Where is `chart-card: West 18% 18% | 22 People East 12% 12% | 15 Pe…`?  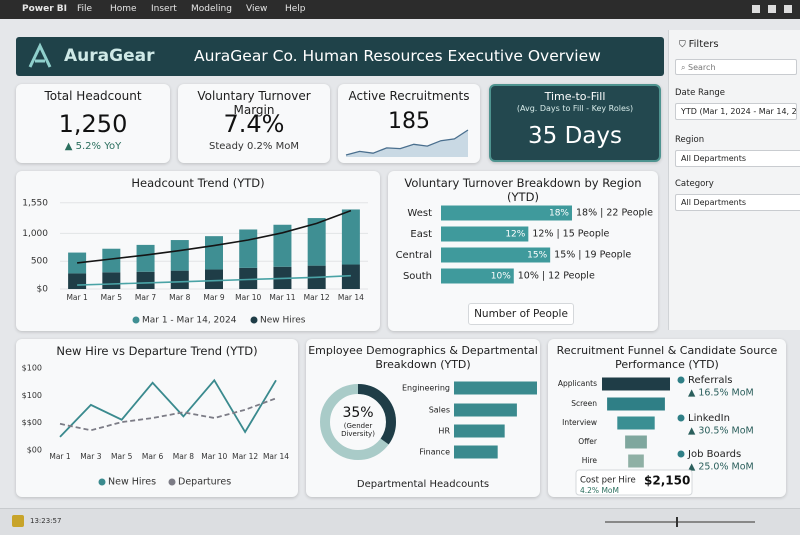
chart-card: West 18% 18% | 22 People East 12% 12% | 15 Pe… is located at coordinates (523, 251).